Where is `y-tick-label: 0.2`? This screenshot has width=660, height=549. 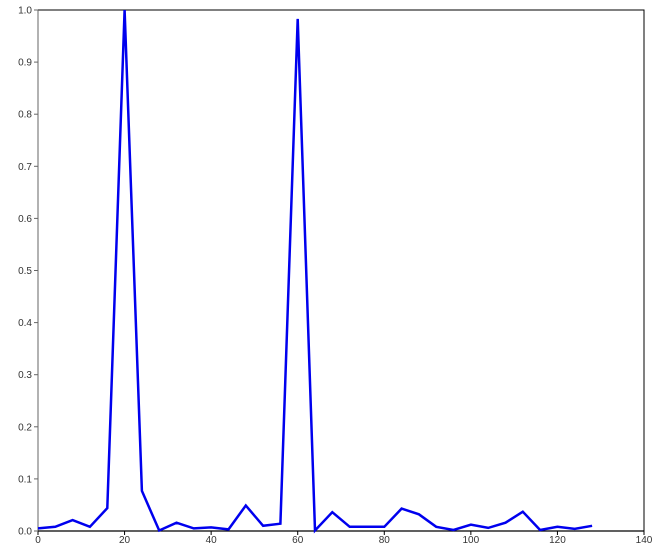
y-tick-label: 0.2 is located at coordinates (25, 427).